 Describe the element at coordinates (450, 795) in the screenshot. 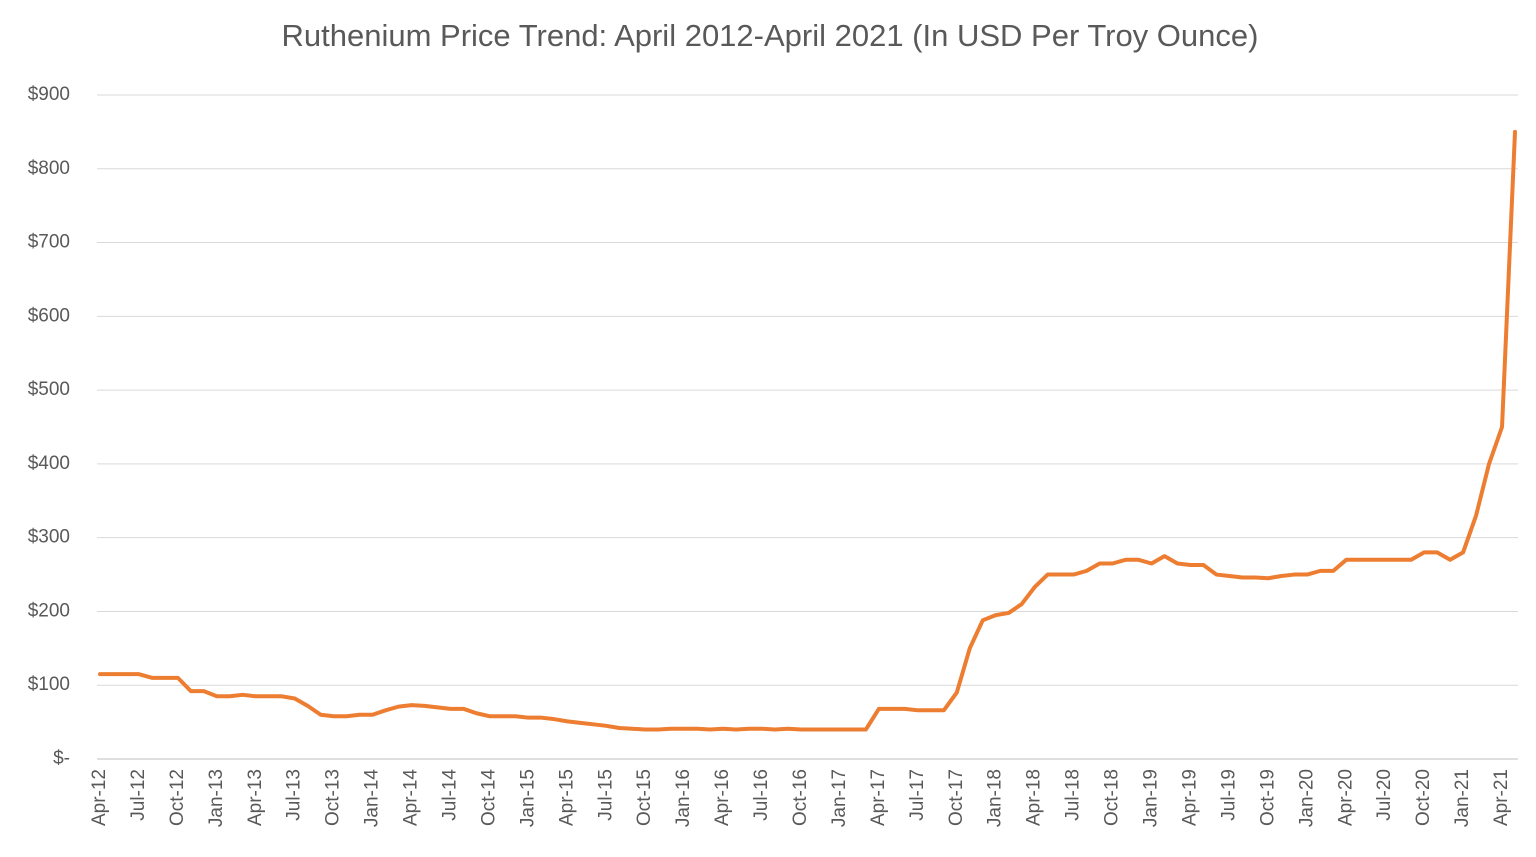

I see `x-tick-label: Jul-14` at that location.